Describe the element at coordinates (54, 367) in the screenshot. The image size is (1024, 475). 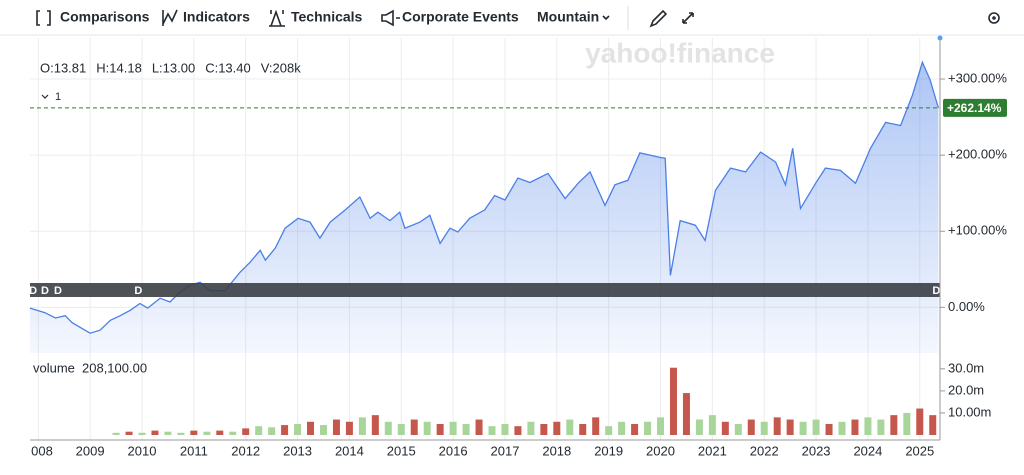
I see `volume-label: volume` at that location.